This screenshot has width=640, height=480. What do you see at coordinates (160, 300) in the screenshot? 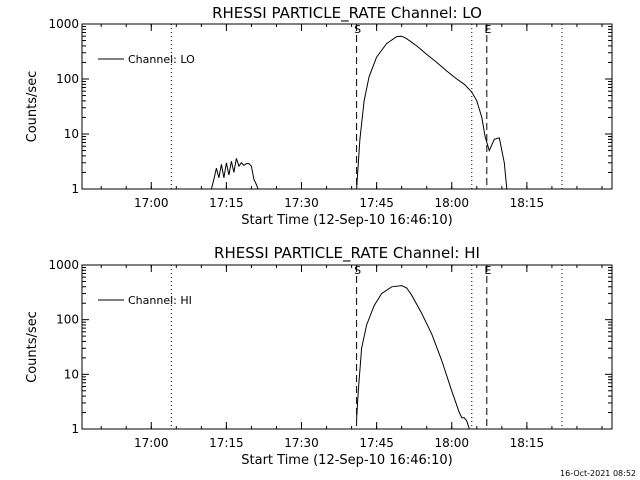
I see `legend-label: Channel: HI` at bounding box center [160, 300].